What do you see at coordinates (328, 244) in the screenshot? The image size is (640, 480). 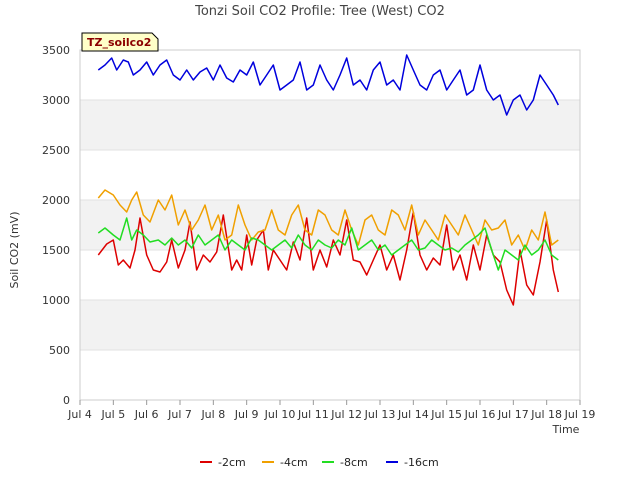 I see `series-line-8cm` at bounding box center [328, 244].